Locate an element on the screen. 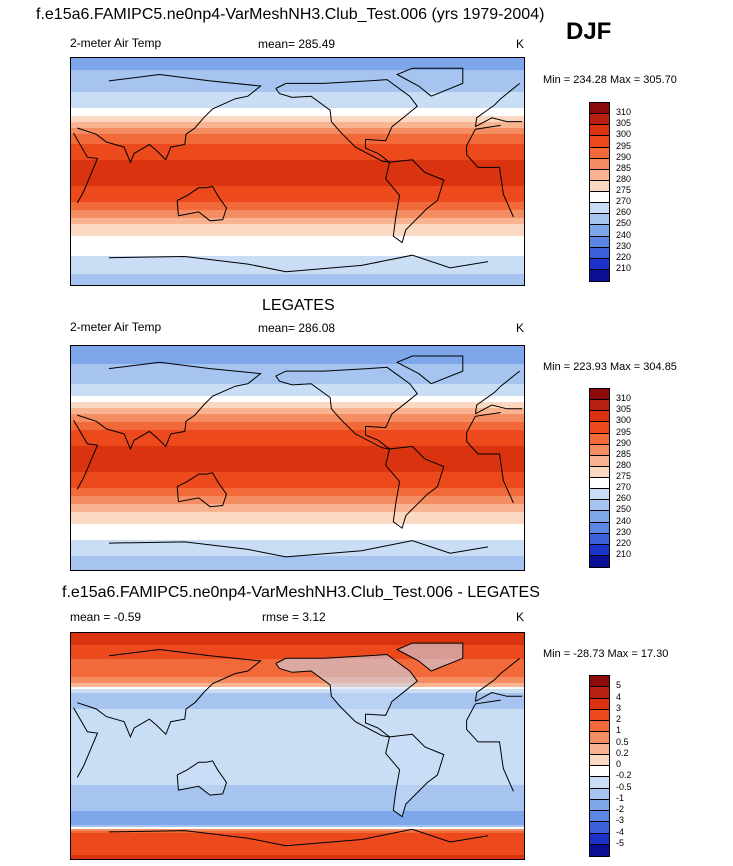 The width and height of the screenshot is (733, 866). panel1-mean-label: mean= 285.49 is located at coordinates (297, 44).